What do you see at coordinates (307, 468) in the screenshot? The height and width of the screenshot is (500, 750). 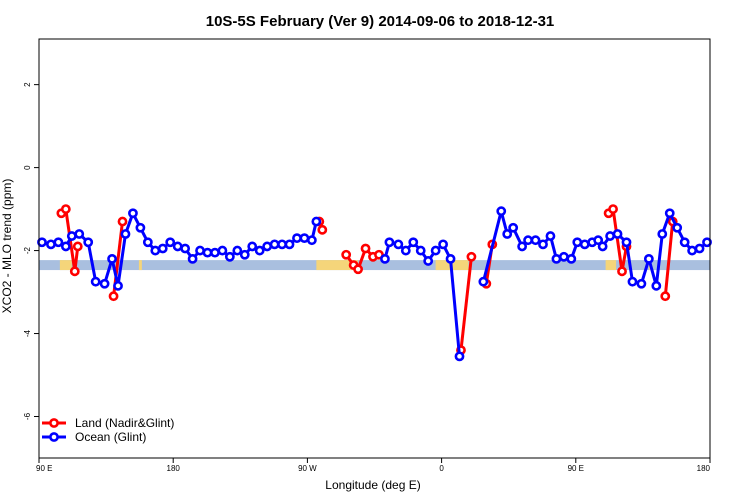 I see `x-tick-label-2: 90 W` at bounding box center [307, 468].